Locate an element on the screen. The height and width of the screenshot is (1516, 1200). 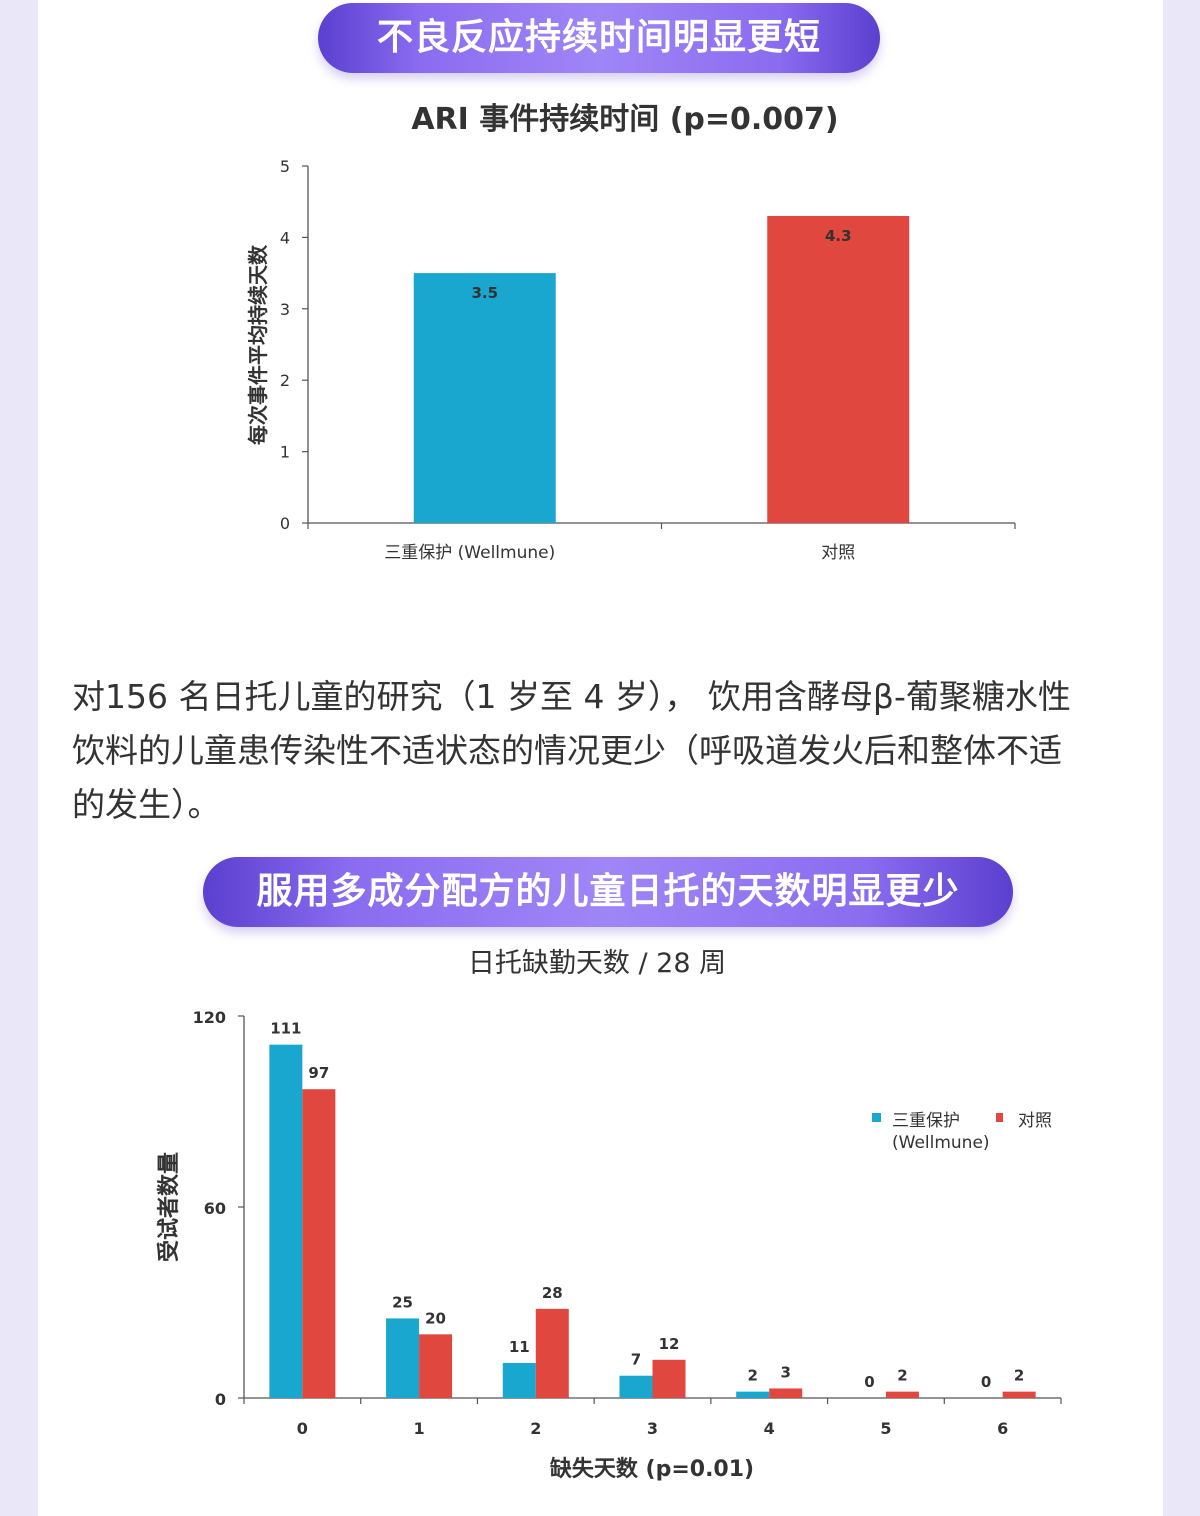
chart2-category-label: 4 is located at coordinates (769, 1428).